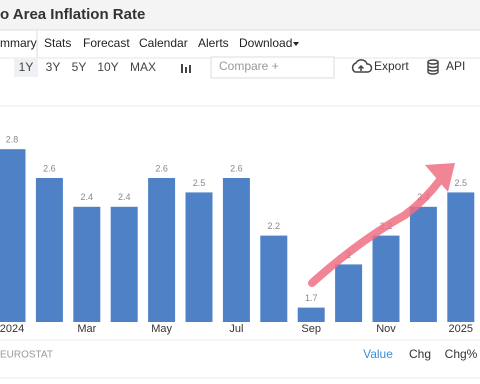  I want to click on view-buttons: Value Chg Chg%, so click(420, 354).